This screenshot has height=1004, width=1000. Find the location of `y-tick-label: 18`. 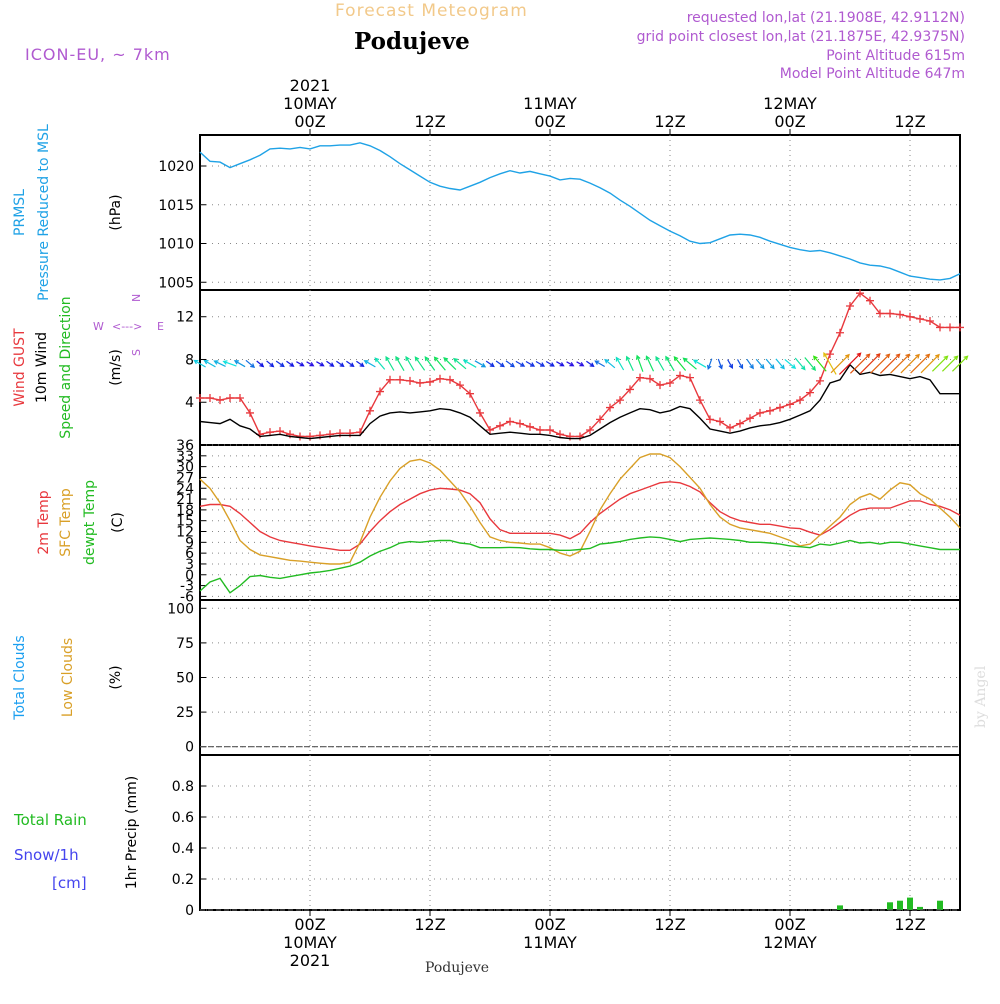

y-tick-label: 18 is located at coordinates (185, 511).